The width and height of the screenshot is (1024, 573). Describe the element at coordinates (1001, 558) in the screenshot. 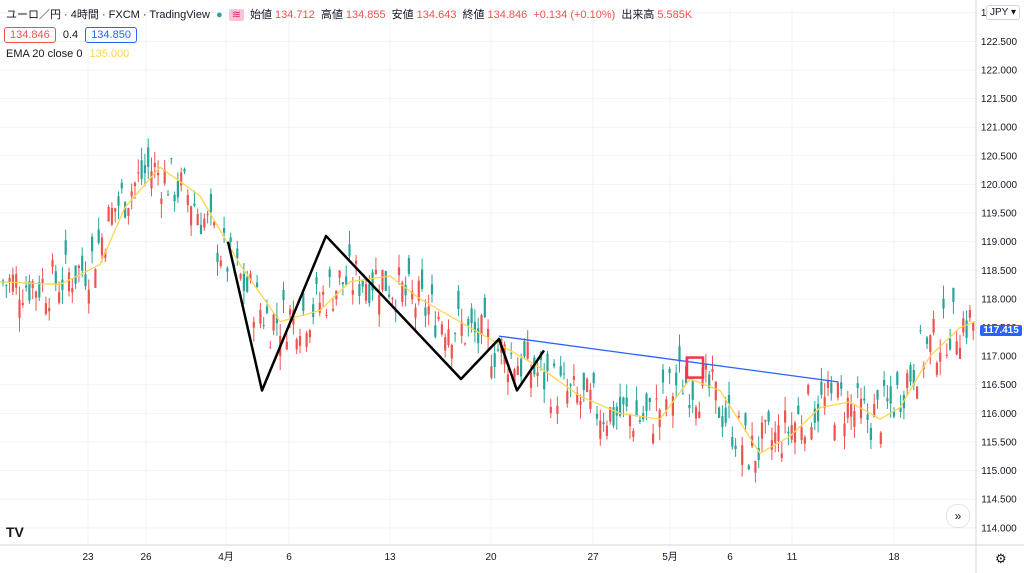

I see `gear-icon: ⚙` at that location.